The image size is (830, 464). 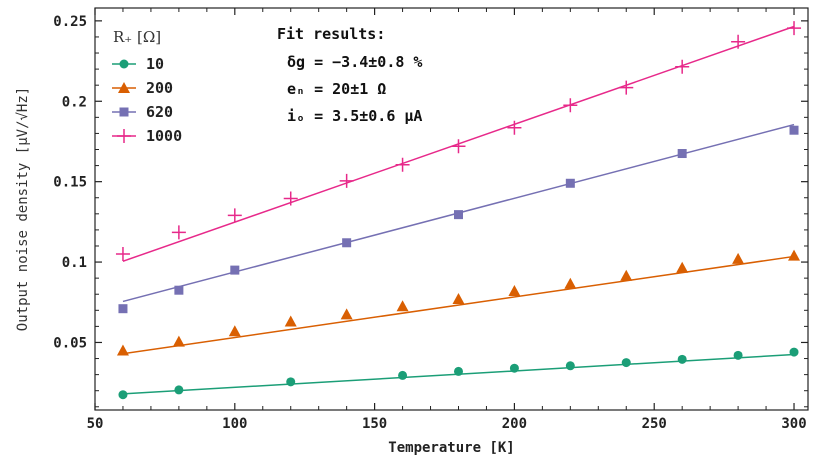 I want to click on legend-label: 10, so click(x=155, y=64).